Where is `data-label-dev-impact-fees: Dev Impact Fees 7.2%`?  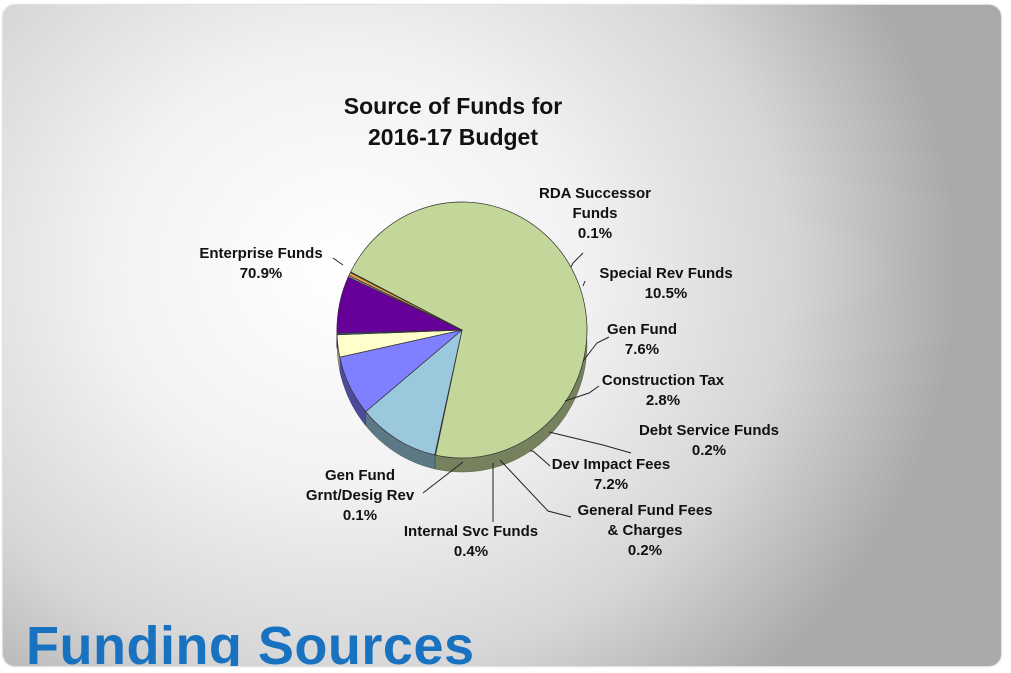 data-label-dev-impact-fees: Dev Impact Fees 7.2% is located at coordinates (611, 474).